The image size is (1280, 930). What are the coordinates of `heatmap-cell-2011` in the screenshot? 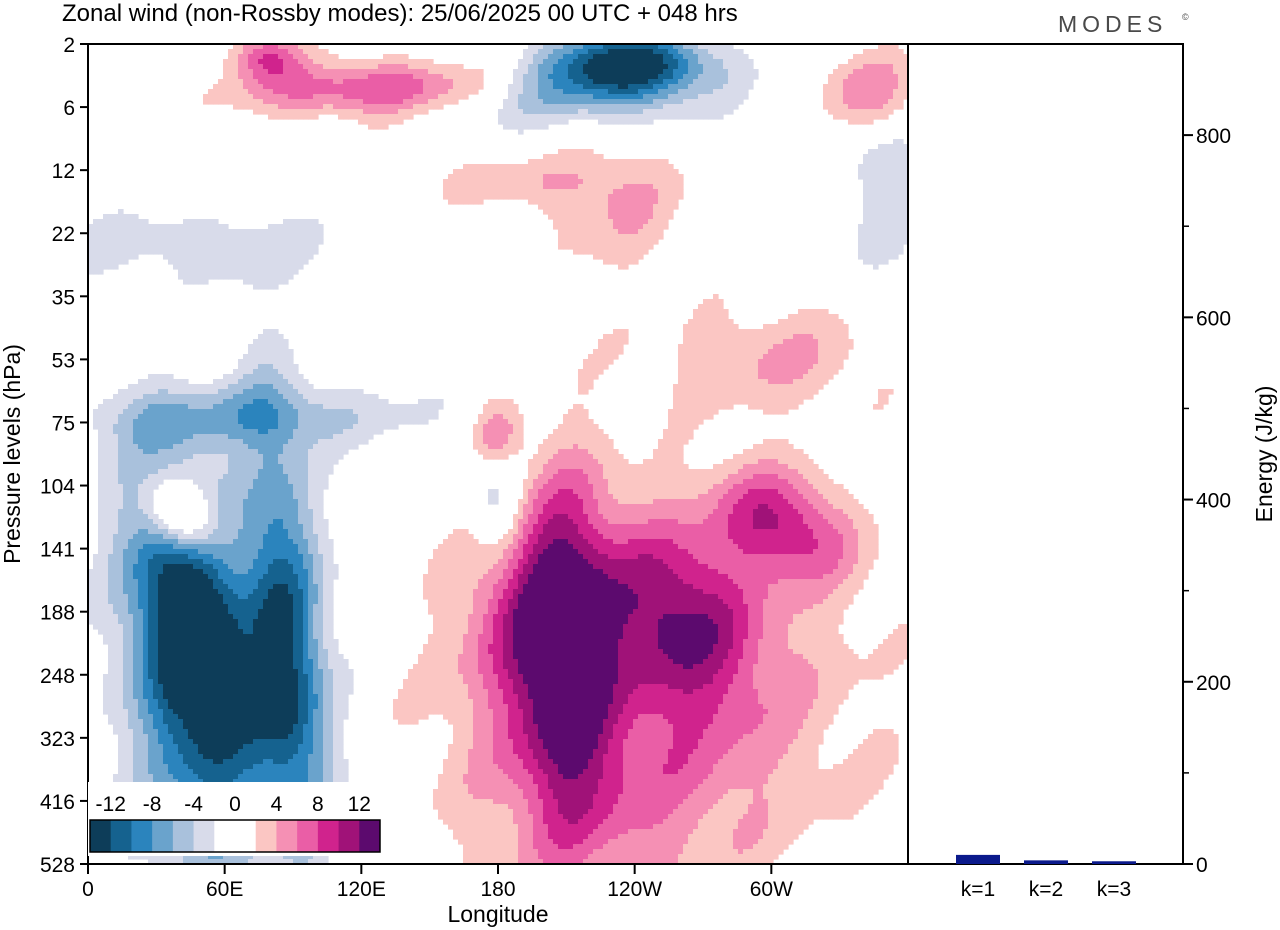 It's located at (506, 197).